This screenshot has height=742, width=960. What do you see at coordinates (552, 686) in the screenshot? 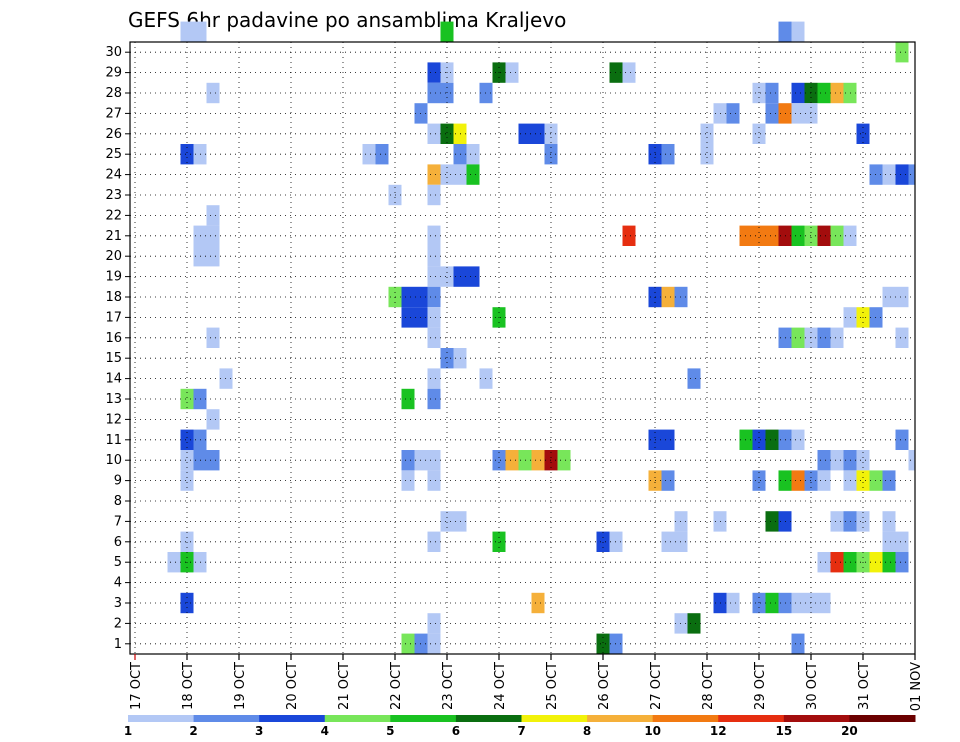
I see `x-tick-label: 25 OCT` at bounding box center [552, 686].